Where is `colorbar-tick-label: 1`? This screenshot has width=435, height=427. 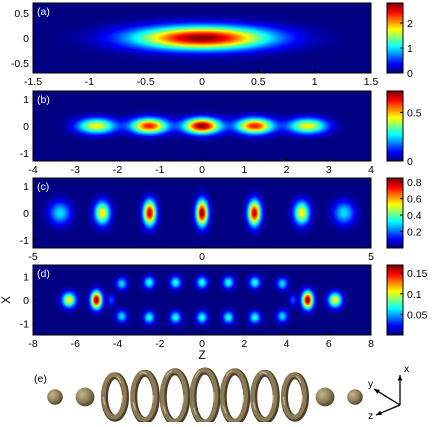 colorbar-tick-label: 1 is located at coordinates (410, 49).